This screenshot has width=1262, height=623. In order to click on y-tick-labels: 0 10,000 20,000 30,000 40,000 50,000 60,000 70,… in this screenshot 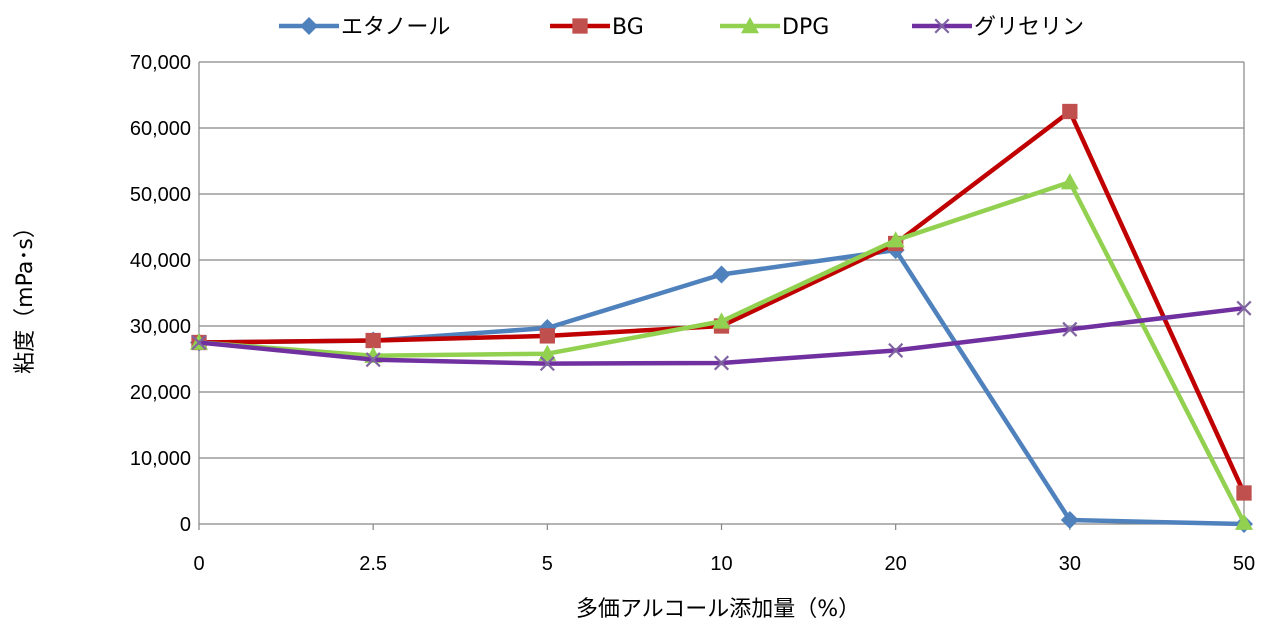, I will do `click(160, 294)`.